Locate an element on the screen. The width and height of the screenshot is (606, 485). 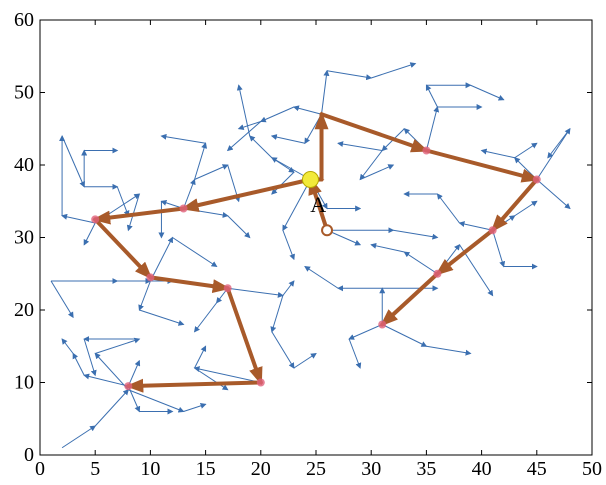
annotation-point is located at coordinates (327, 230).